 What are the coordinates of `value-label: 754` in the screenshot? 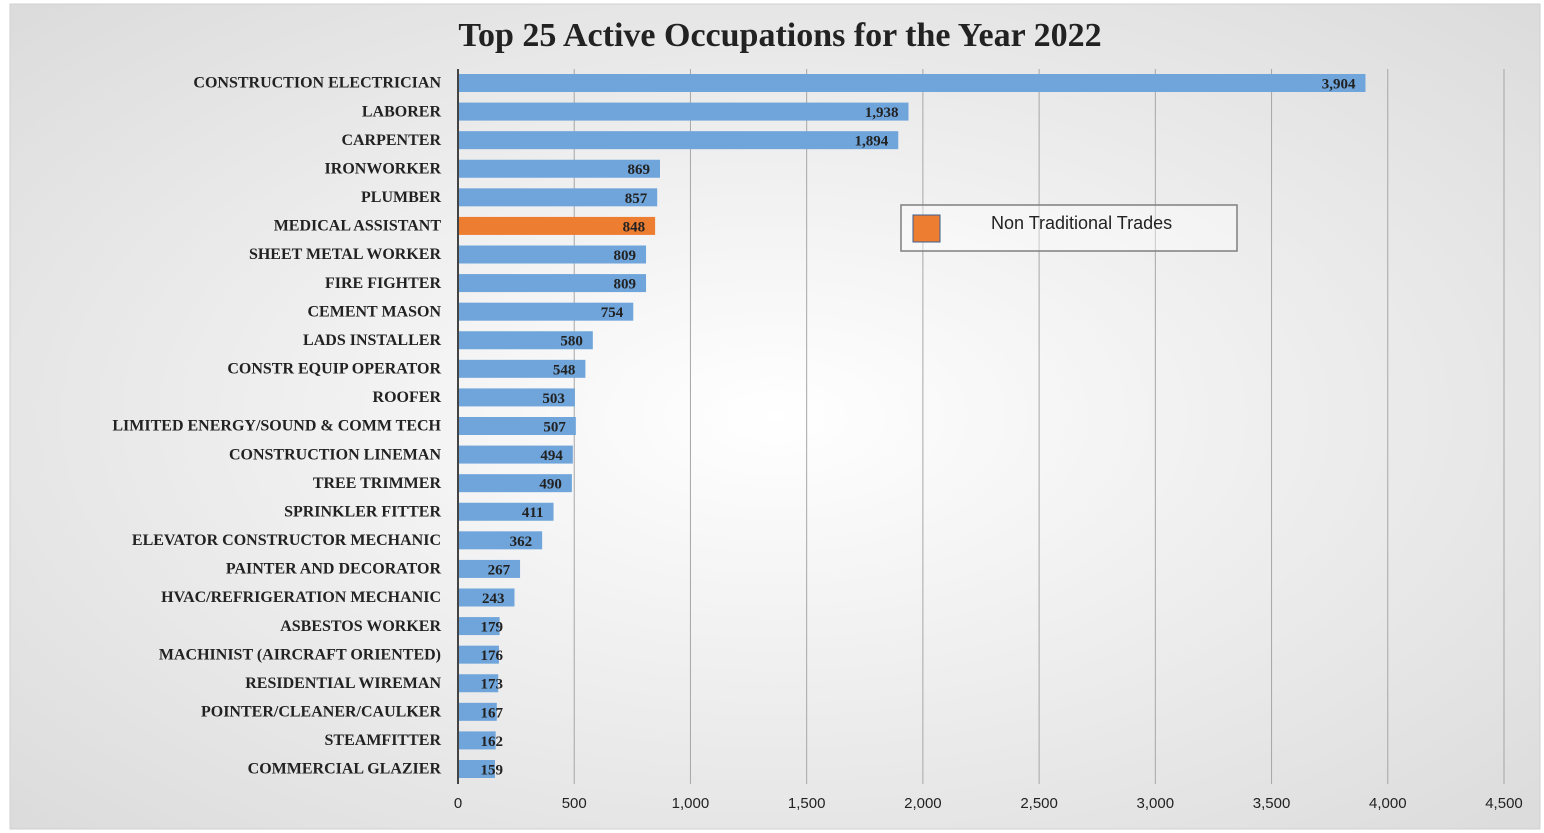 It's located at (612, 313).